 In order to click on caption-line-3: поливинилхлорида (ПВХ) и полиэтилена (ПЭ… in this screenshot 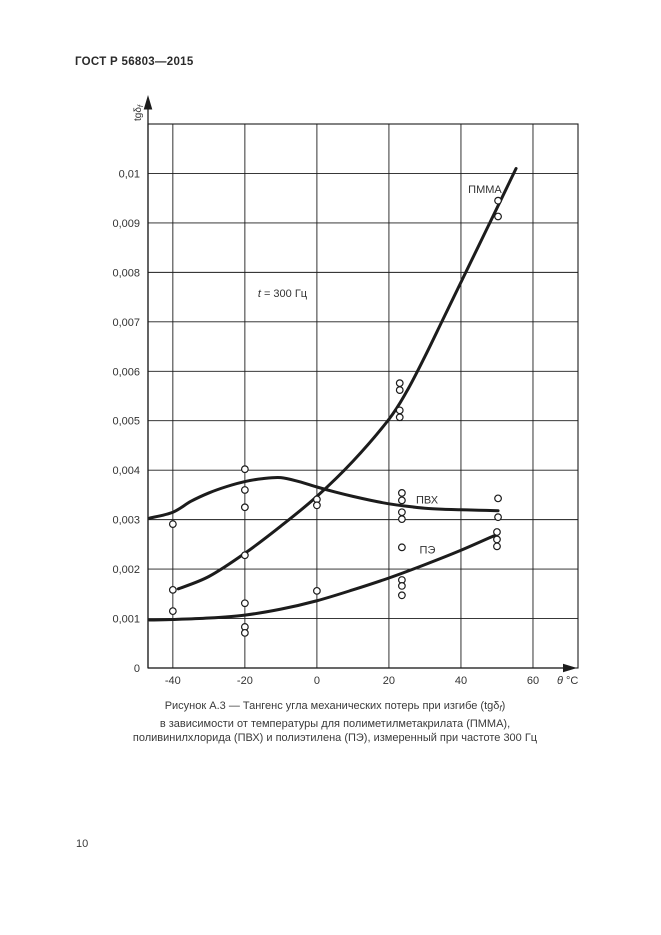, I will do `click(335, 738)`.